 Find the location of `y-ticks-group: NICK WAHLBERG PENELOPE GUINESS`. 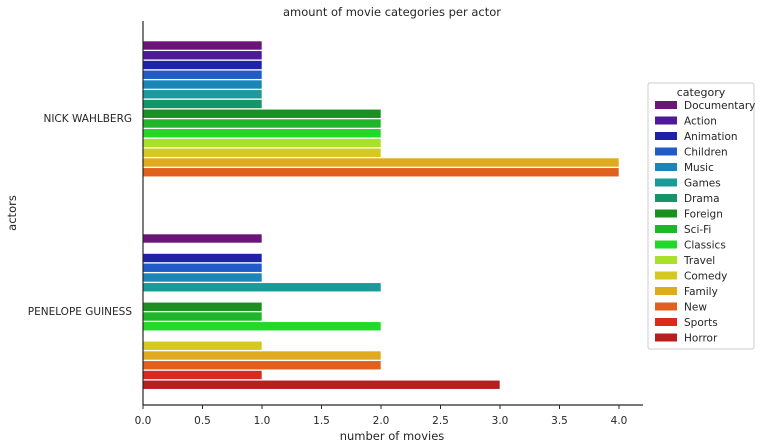

y-ticks-group: NICK WAHLBERG PENELOPE GUINESS is located at coordinates (80, 215).